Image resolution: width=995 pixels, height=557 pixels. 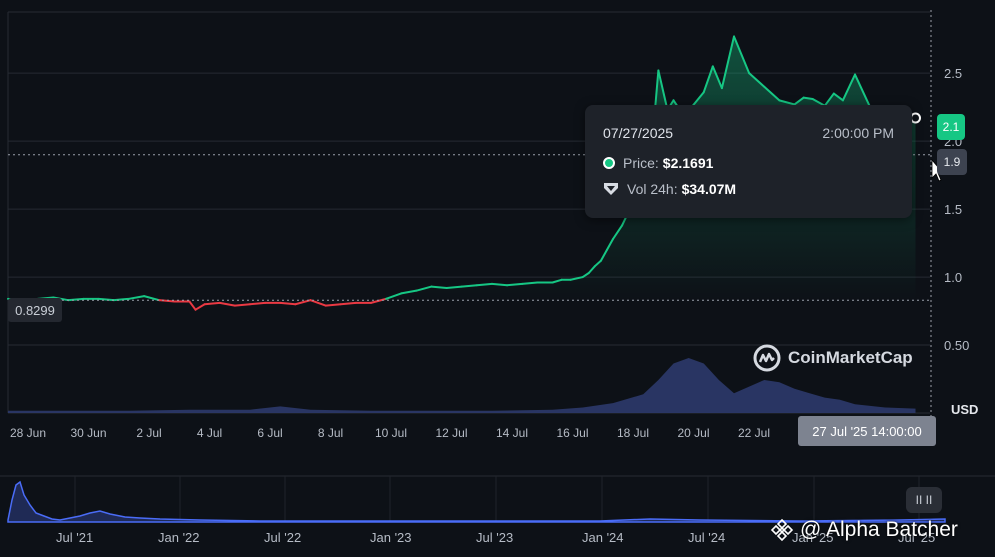 I want to click on price-dot-icon, so click(x=609, y=163).